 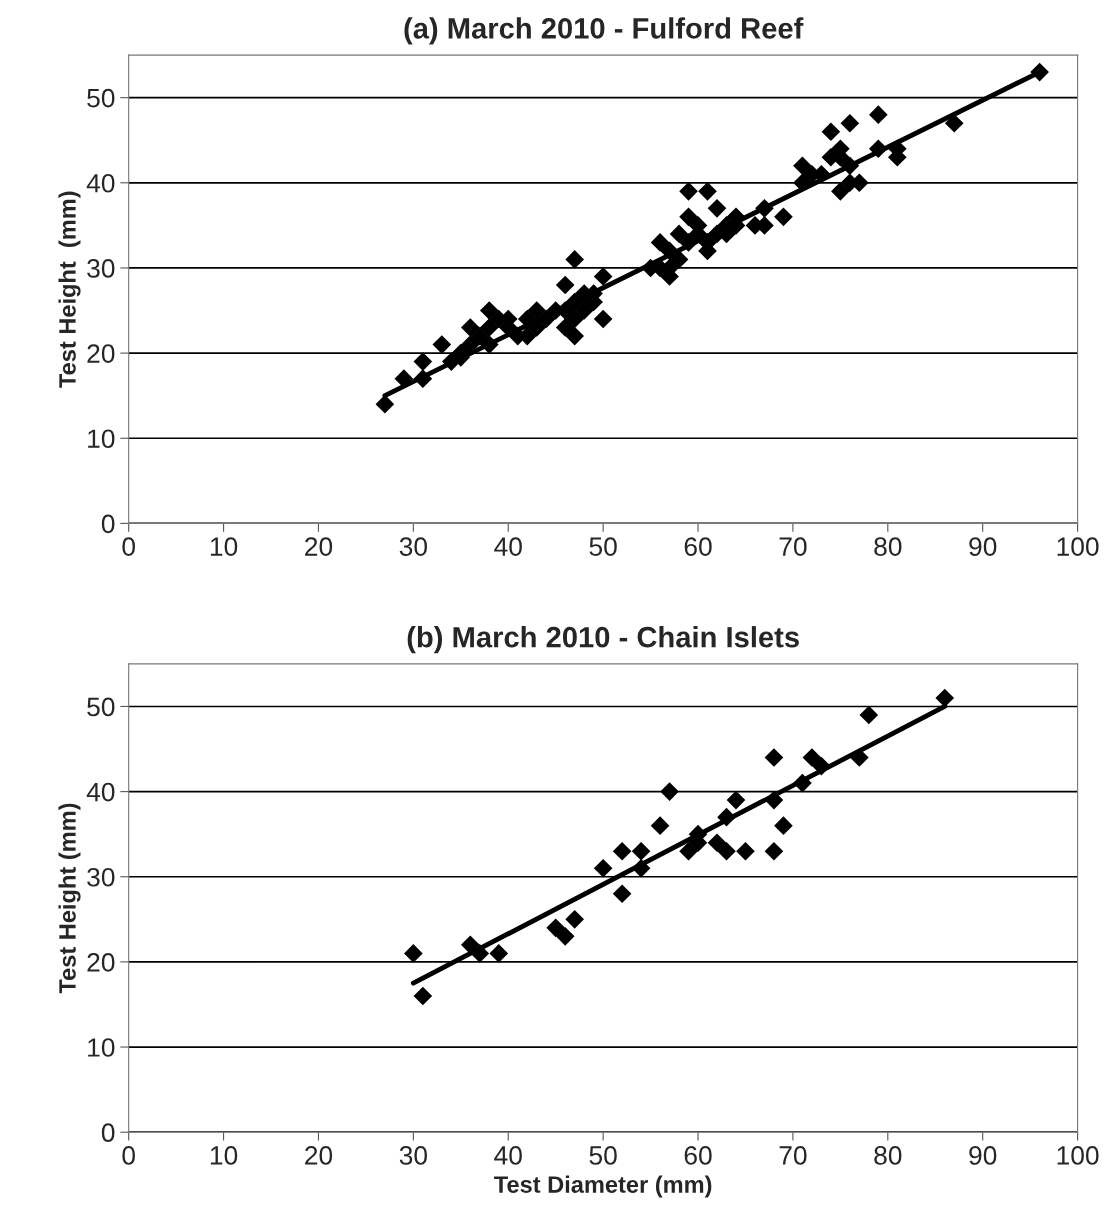 I want to click on x-axis-title: Test Diameter (mm), so click(x=603, y=1186).